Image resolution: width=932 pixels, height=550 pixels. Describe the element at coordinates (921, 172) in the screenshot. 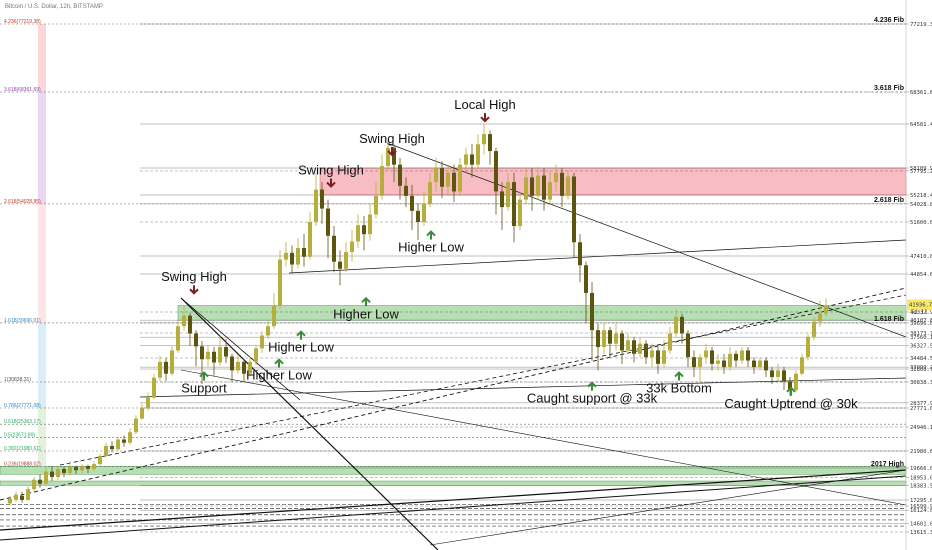

I see `price-axis-label: 57795.20` at that location.